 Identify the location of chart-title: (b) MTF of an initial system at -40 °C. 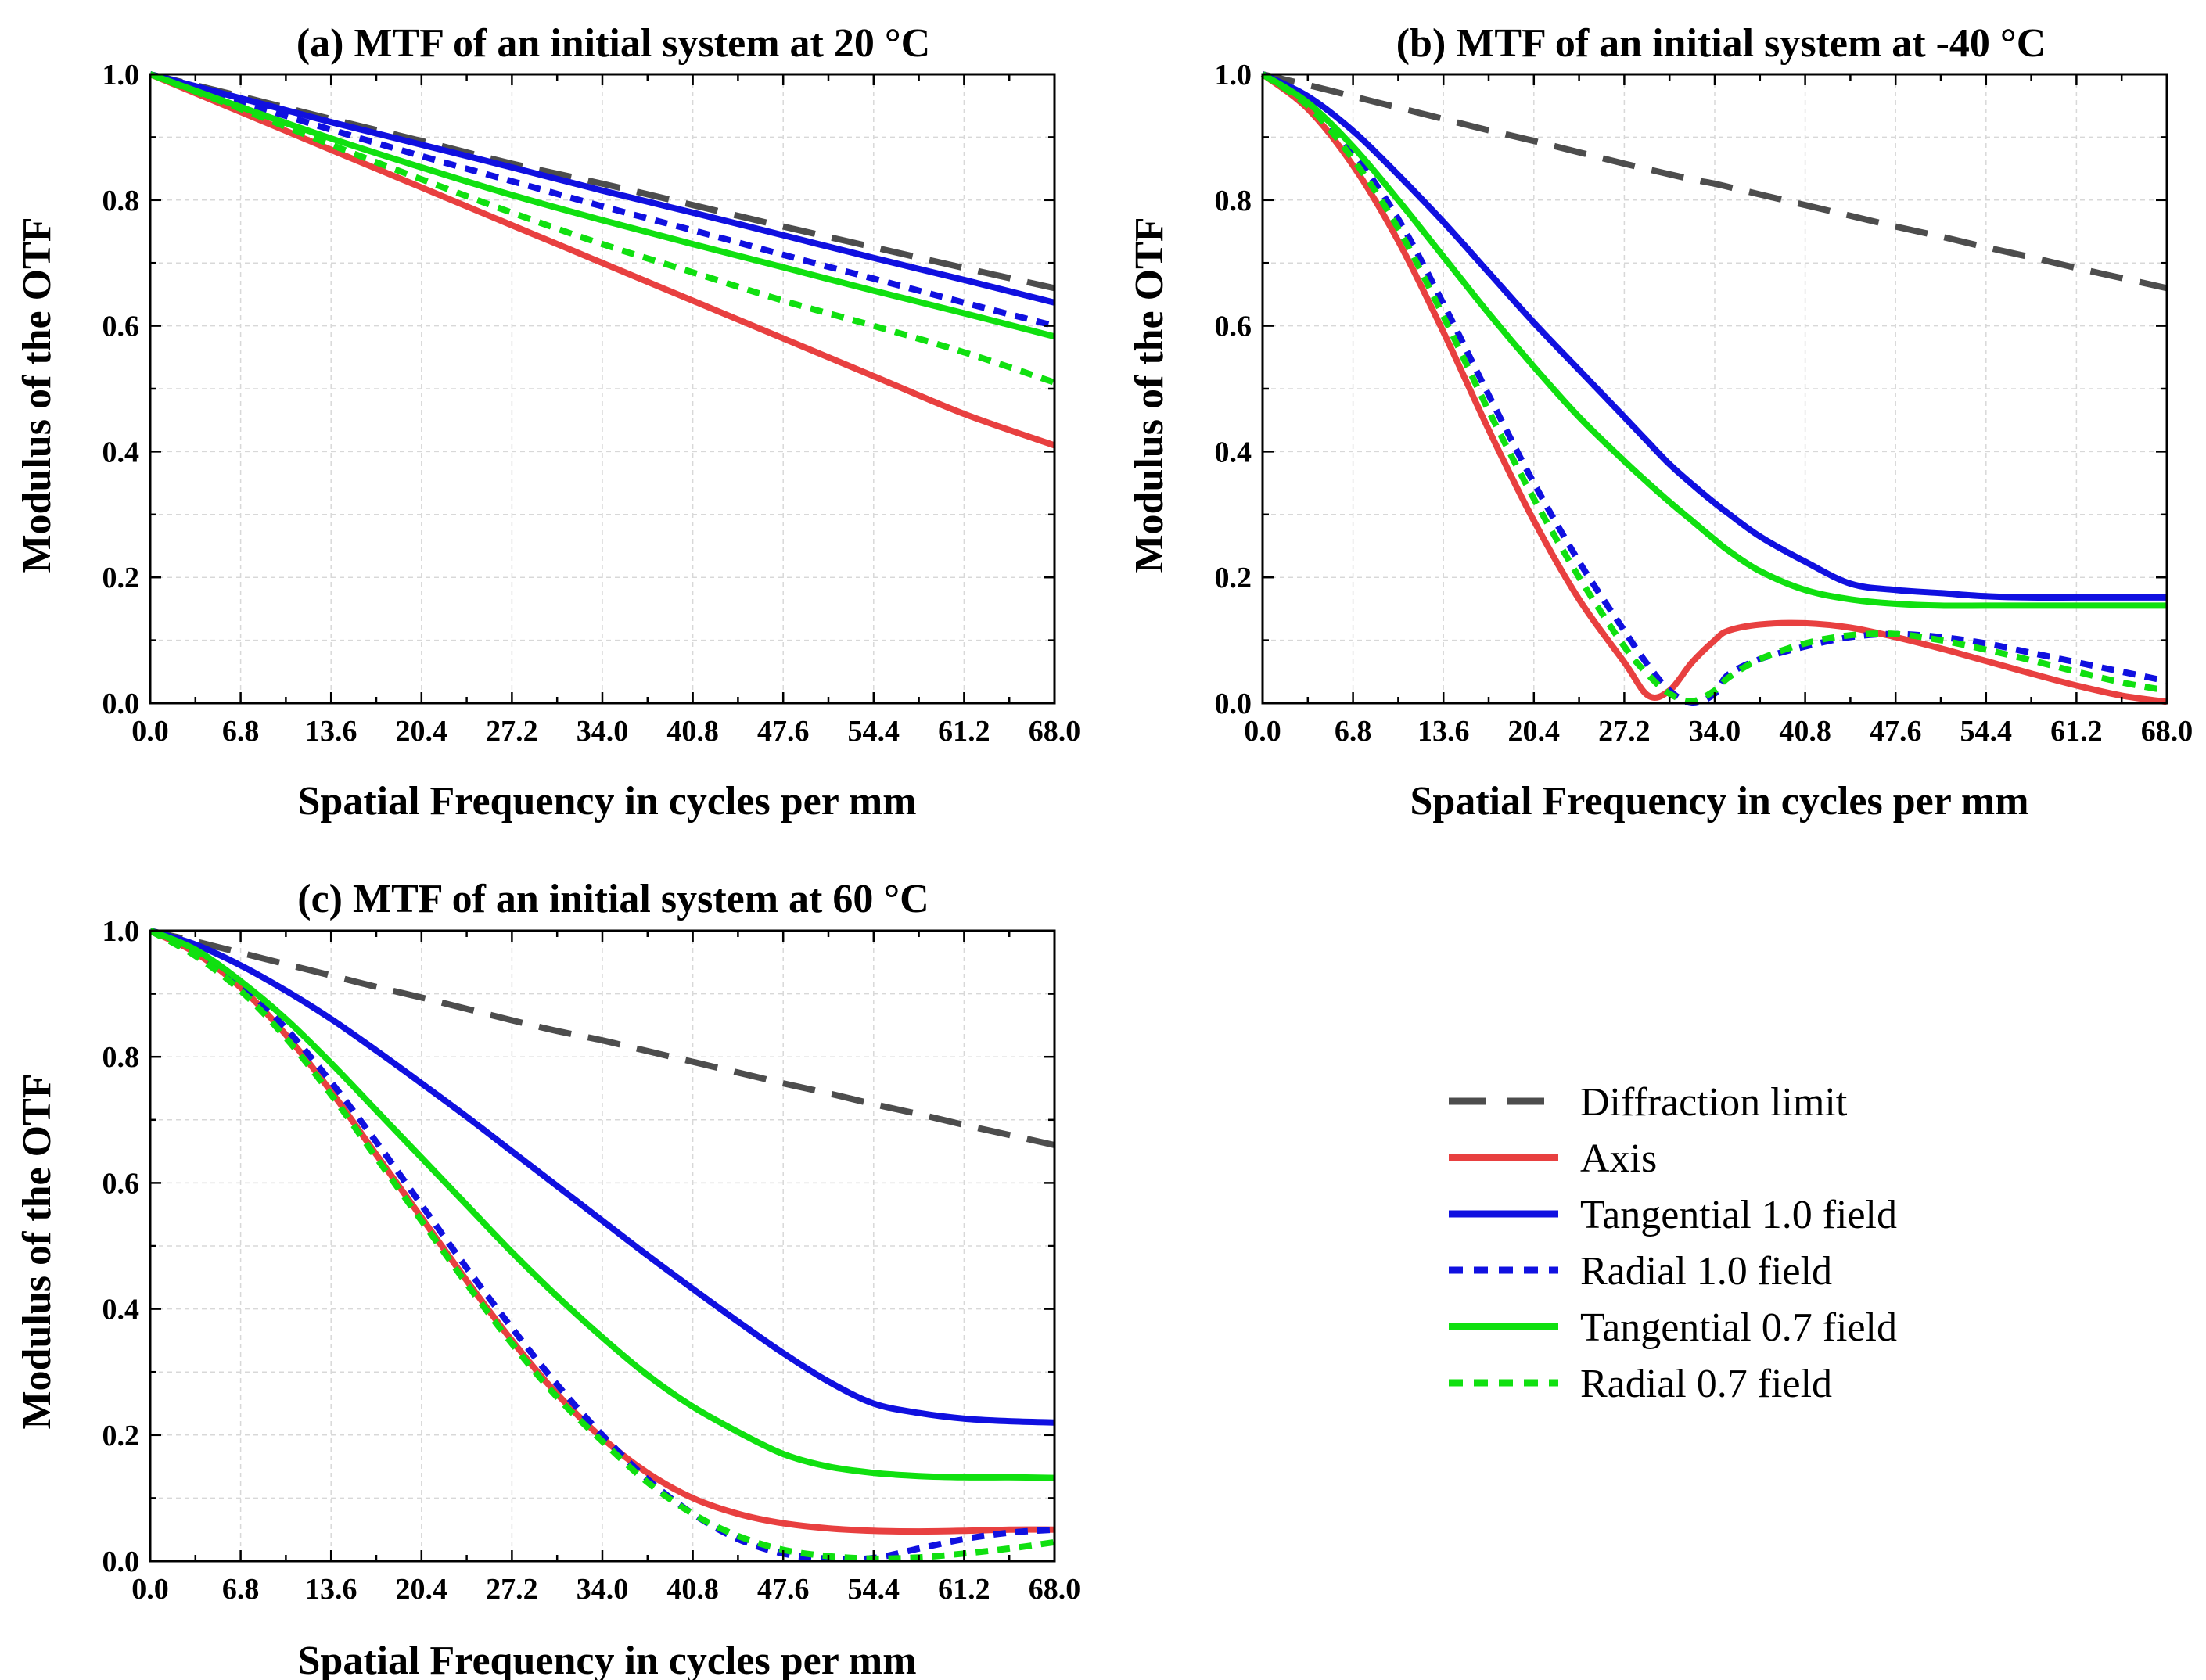
(1721, 43).